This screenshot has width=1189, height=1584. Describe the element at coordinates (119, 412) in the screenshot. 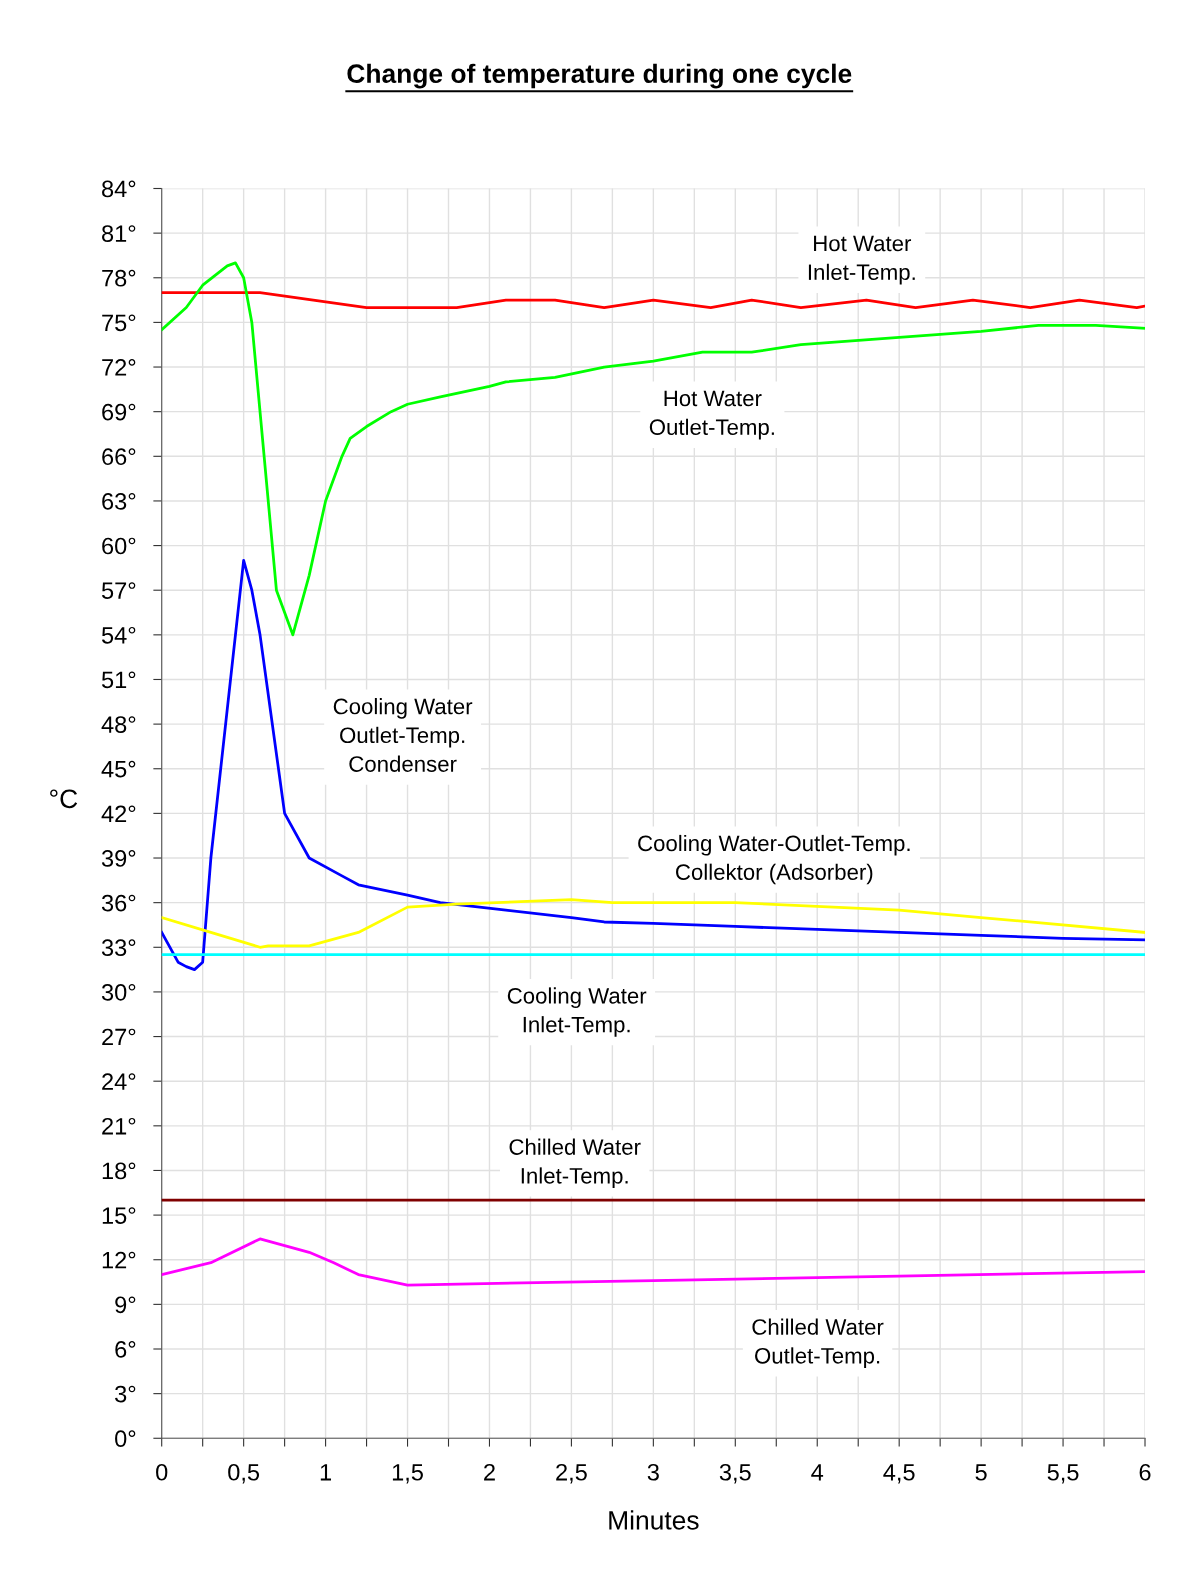

I see `y-tick-label: 69°` at that location.